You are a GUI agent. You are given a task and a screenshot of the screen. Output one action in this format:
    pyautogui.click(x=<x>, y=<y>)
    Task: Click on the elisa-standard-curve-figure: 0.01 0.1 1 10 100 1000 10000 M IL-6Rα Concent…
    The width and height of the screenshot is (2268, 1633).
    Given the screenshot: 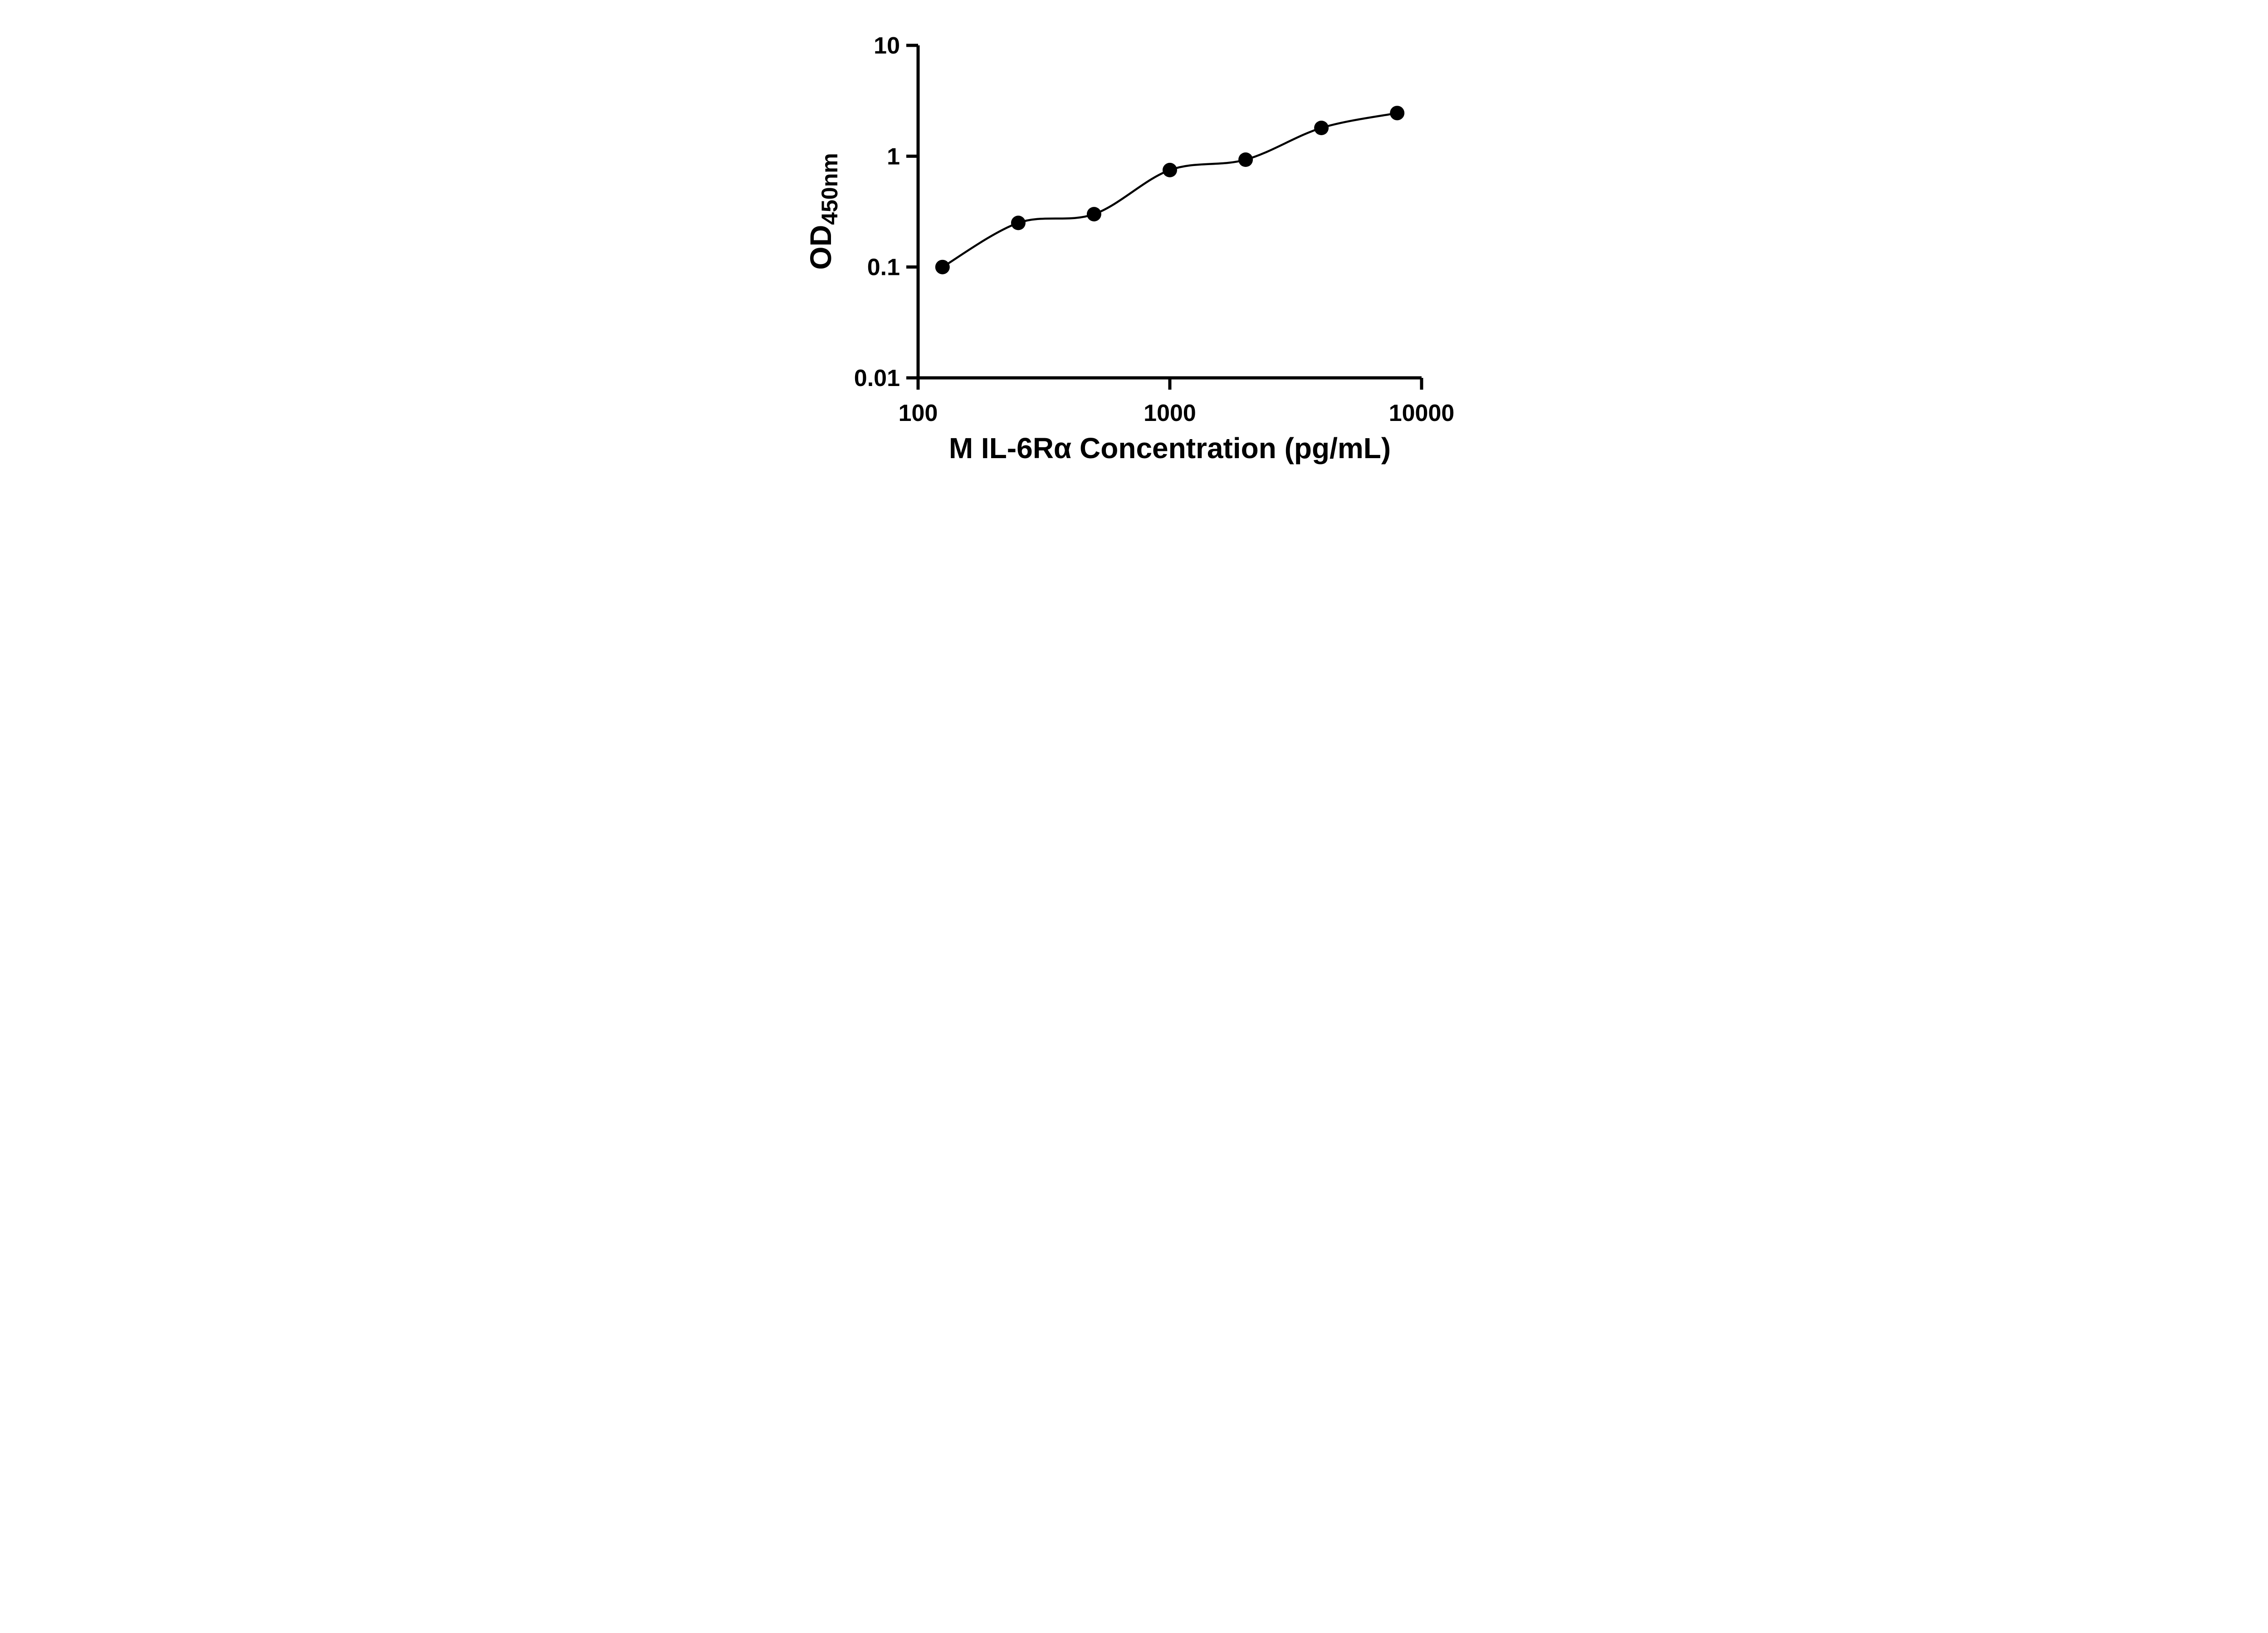 What is the action you would take?
    pyautogui.click(x=1134, y=245)
    